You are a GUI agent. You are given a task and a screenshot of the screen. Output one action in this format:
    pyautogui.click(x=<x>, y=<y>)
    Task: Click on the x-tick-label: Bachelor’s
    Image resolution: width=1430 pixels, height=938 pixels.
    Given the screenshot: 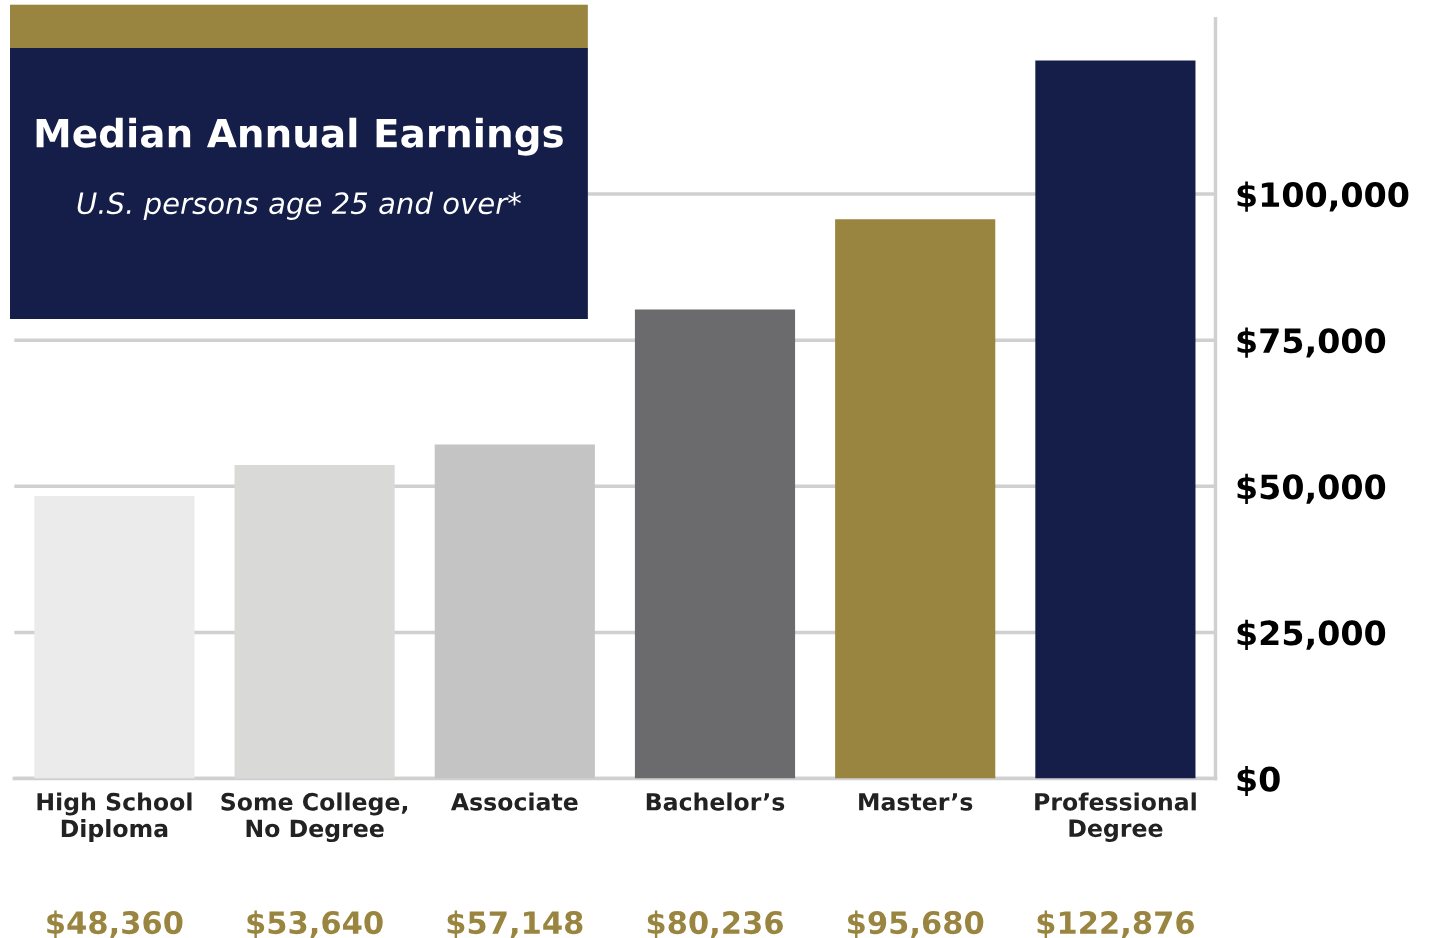 What is the action you would take?
    pyautogui.click(x=715, y=801)
    